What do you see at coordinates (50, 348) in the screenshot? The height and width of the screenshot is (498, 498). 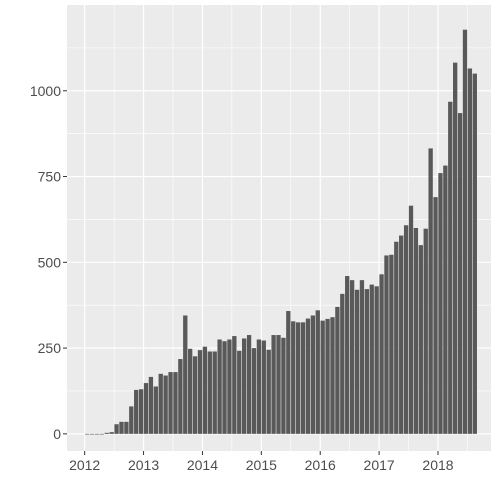 I see `y-tick-label: 250` at bounding box center [50, 348].